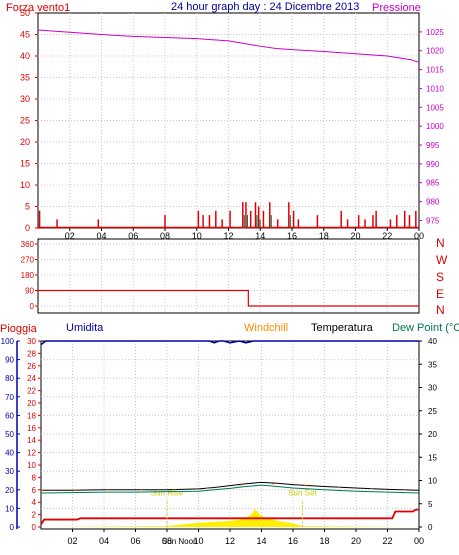 This screenshot has height=555, width=459. Describe the element at coordinates (9, 453) in the screenshot. I see `humidity-tick-label: 40` at that location.